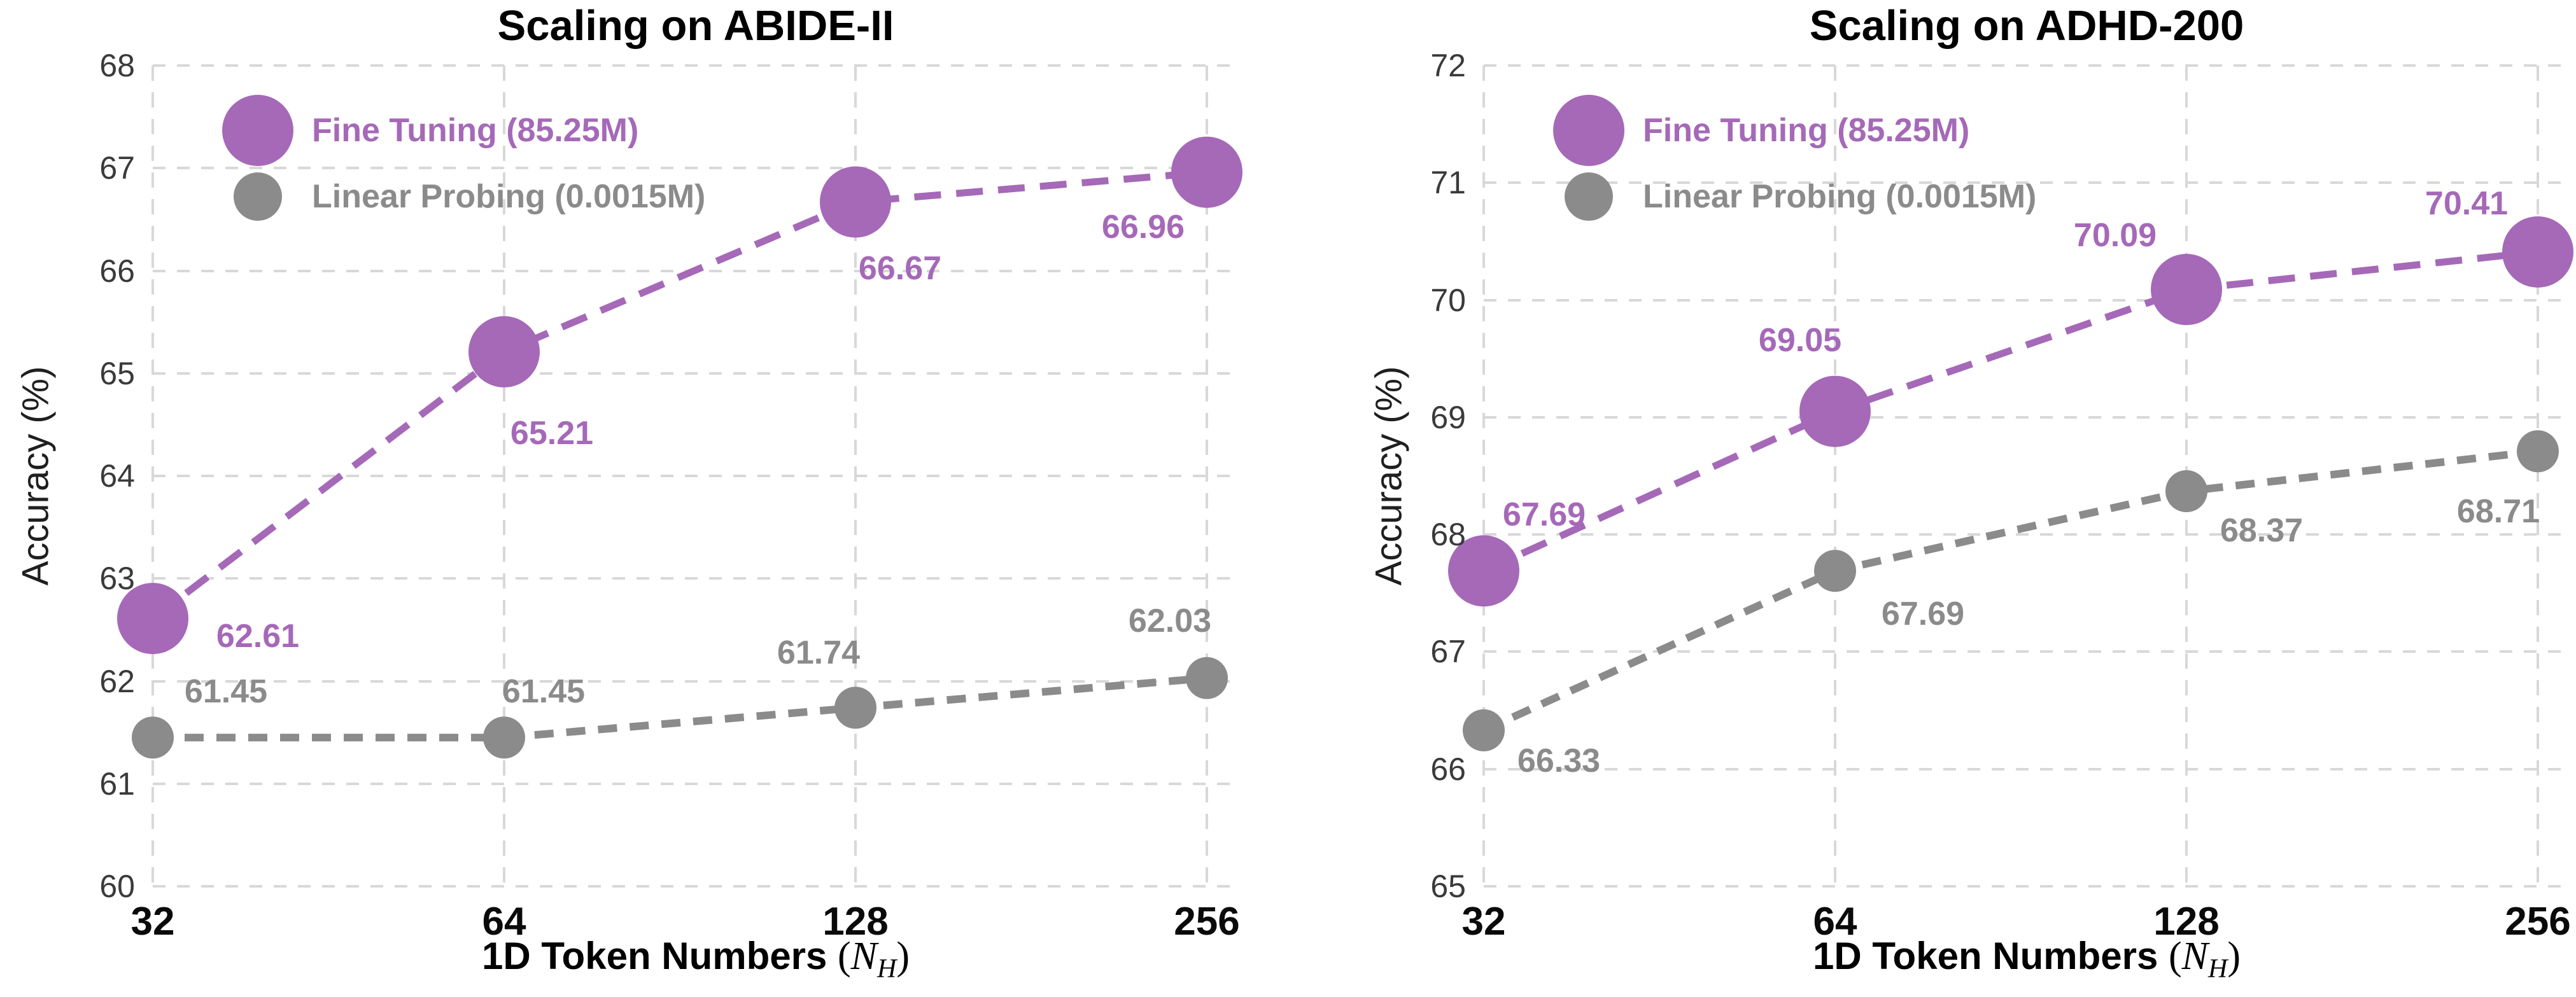  What do you see at coordinates (1448, 417) in the screenshot?
I see `y-tick-label: 69` at bounding box center [1448, 417].